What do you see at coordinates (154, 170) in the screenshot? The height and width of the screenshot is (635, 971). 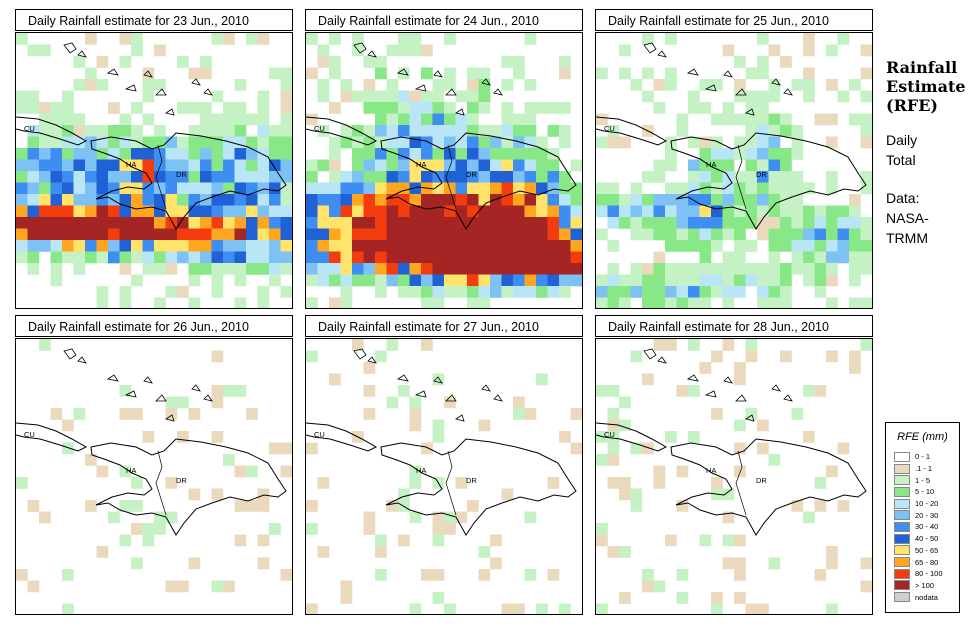 I see `rainfall-map: CU HA DR` at bounding box center [154, 170].